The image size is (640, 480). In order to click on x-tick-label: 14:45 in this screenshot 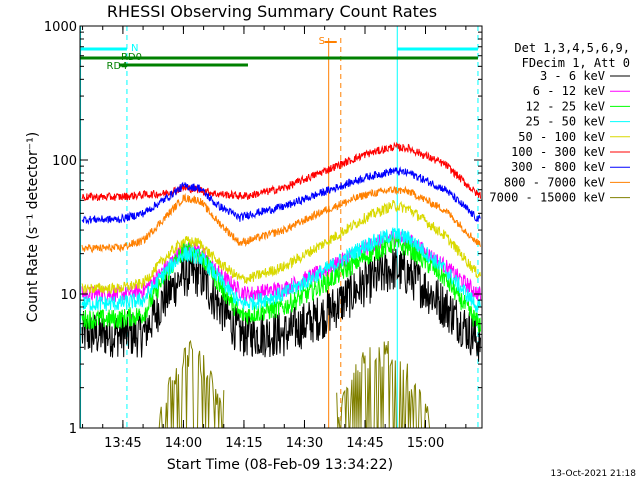, I will do `click(364, 443)`.